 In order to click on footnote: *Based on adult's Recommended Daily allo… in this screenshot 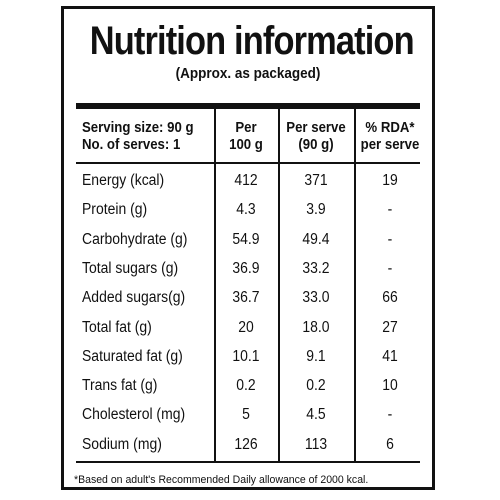, I will do `click(221, 480)`.